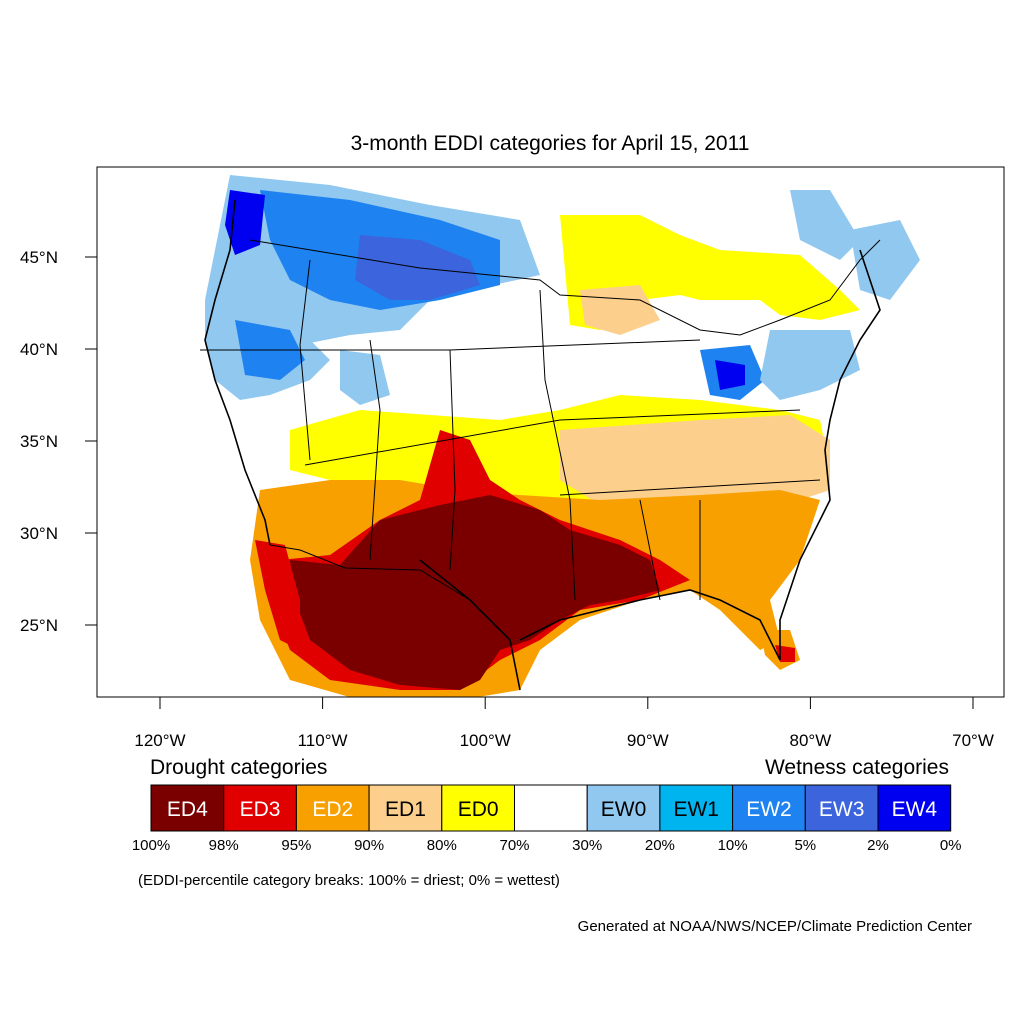 This screenshot has width=1024, height=1024. What do you see at coordinates (39, 349) in the screenshot?
I see `lat-label-1: 40°N` at bounding box center [39, 349].